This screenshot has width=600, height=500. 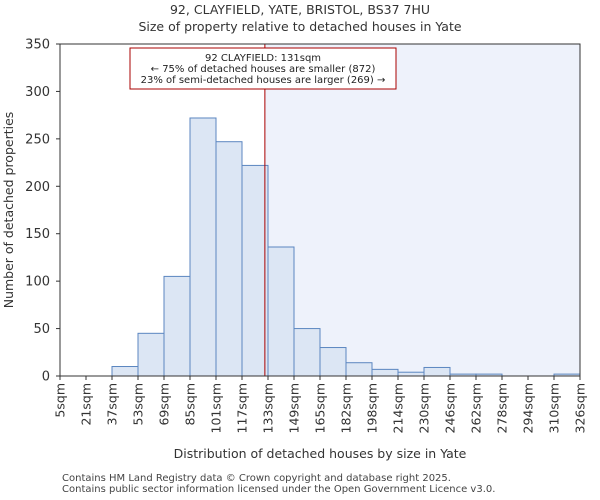 I want to click on bar-133sqm, so click(x=281, y=311).